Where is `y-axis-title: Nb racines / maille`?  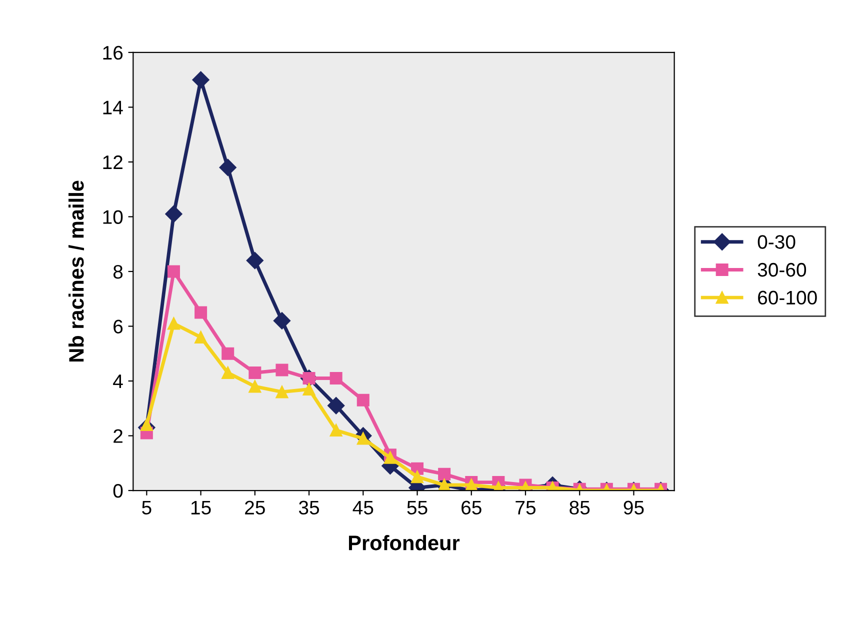 y-axis-title: Nb racines / maille is located at coordinates (76, 271).